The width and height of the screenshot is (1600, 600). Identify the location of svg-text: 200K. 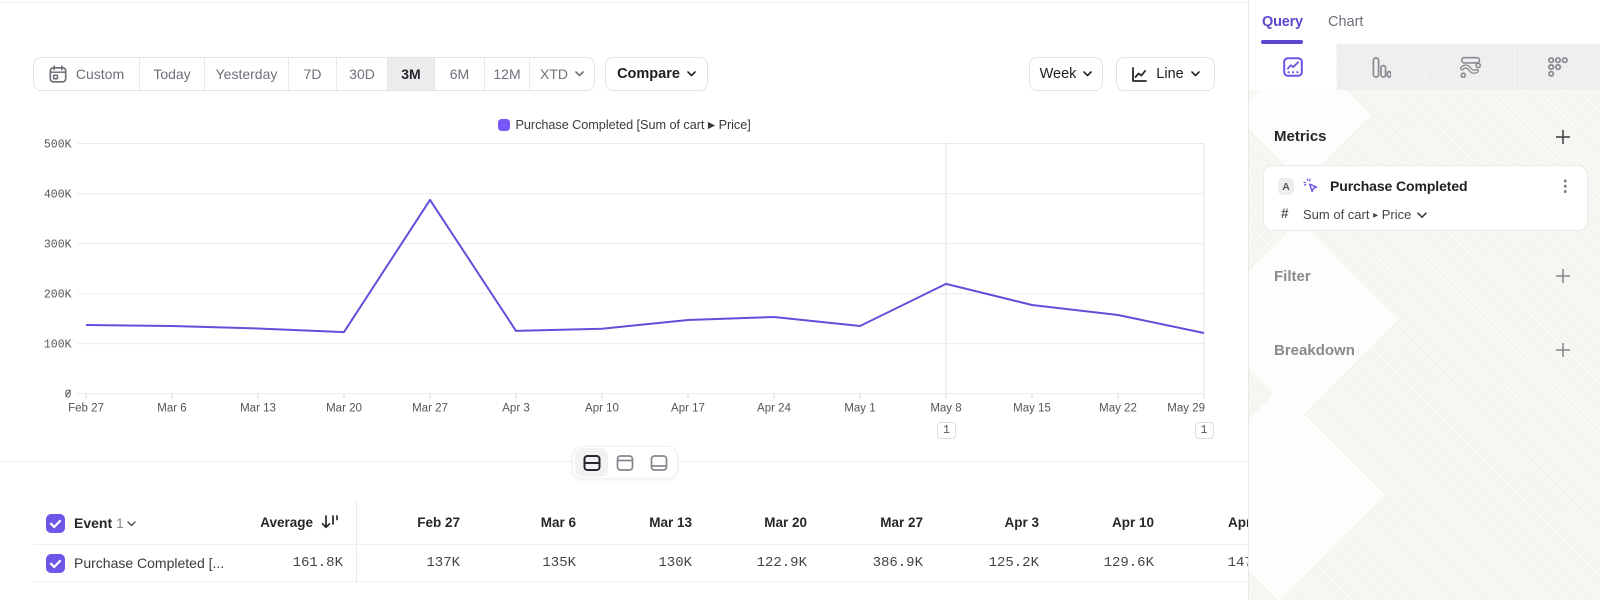
(58, 295).